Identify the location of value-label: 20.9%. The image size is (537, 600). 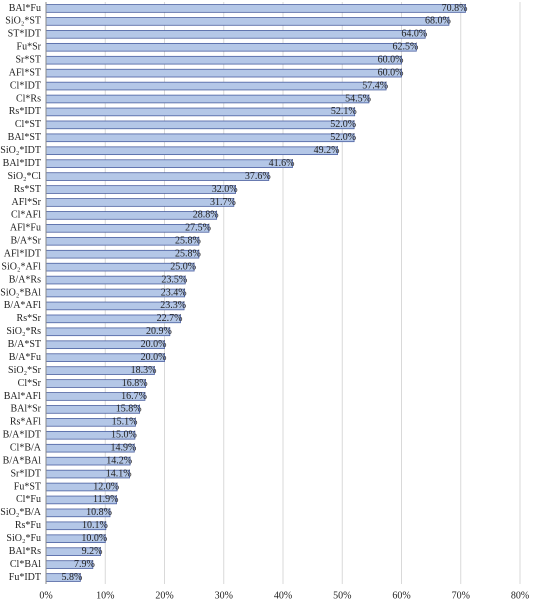
(159, 331).